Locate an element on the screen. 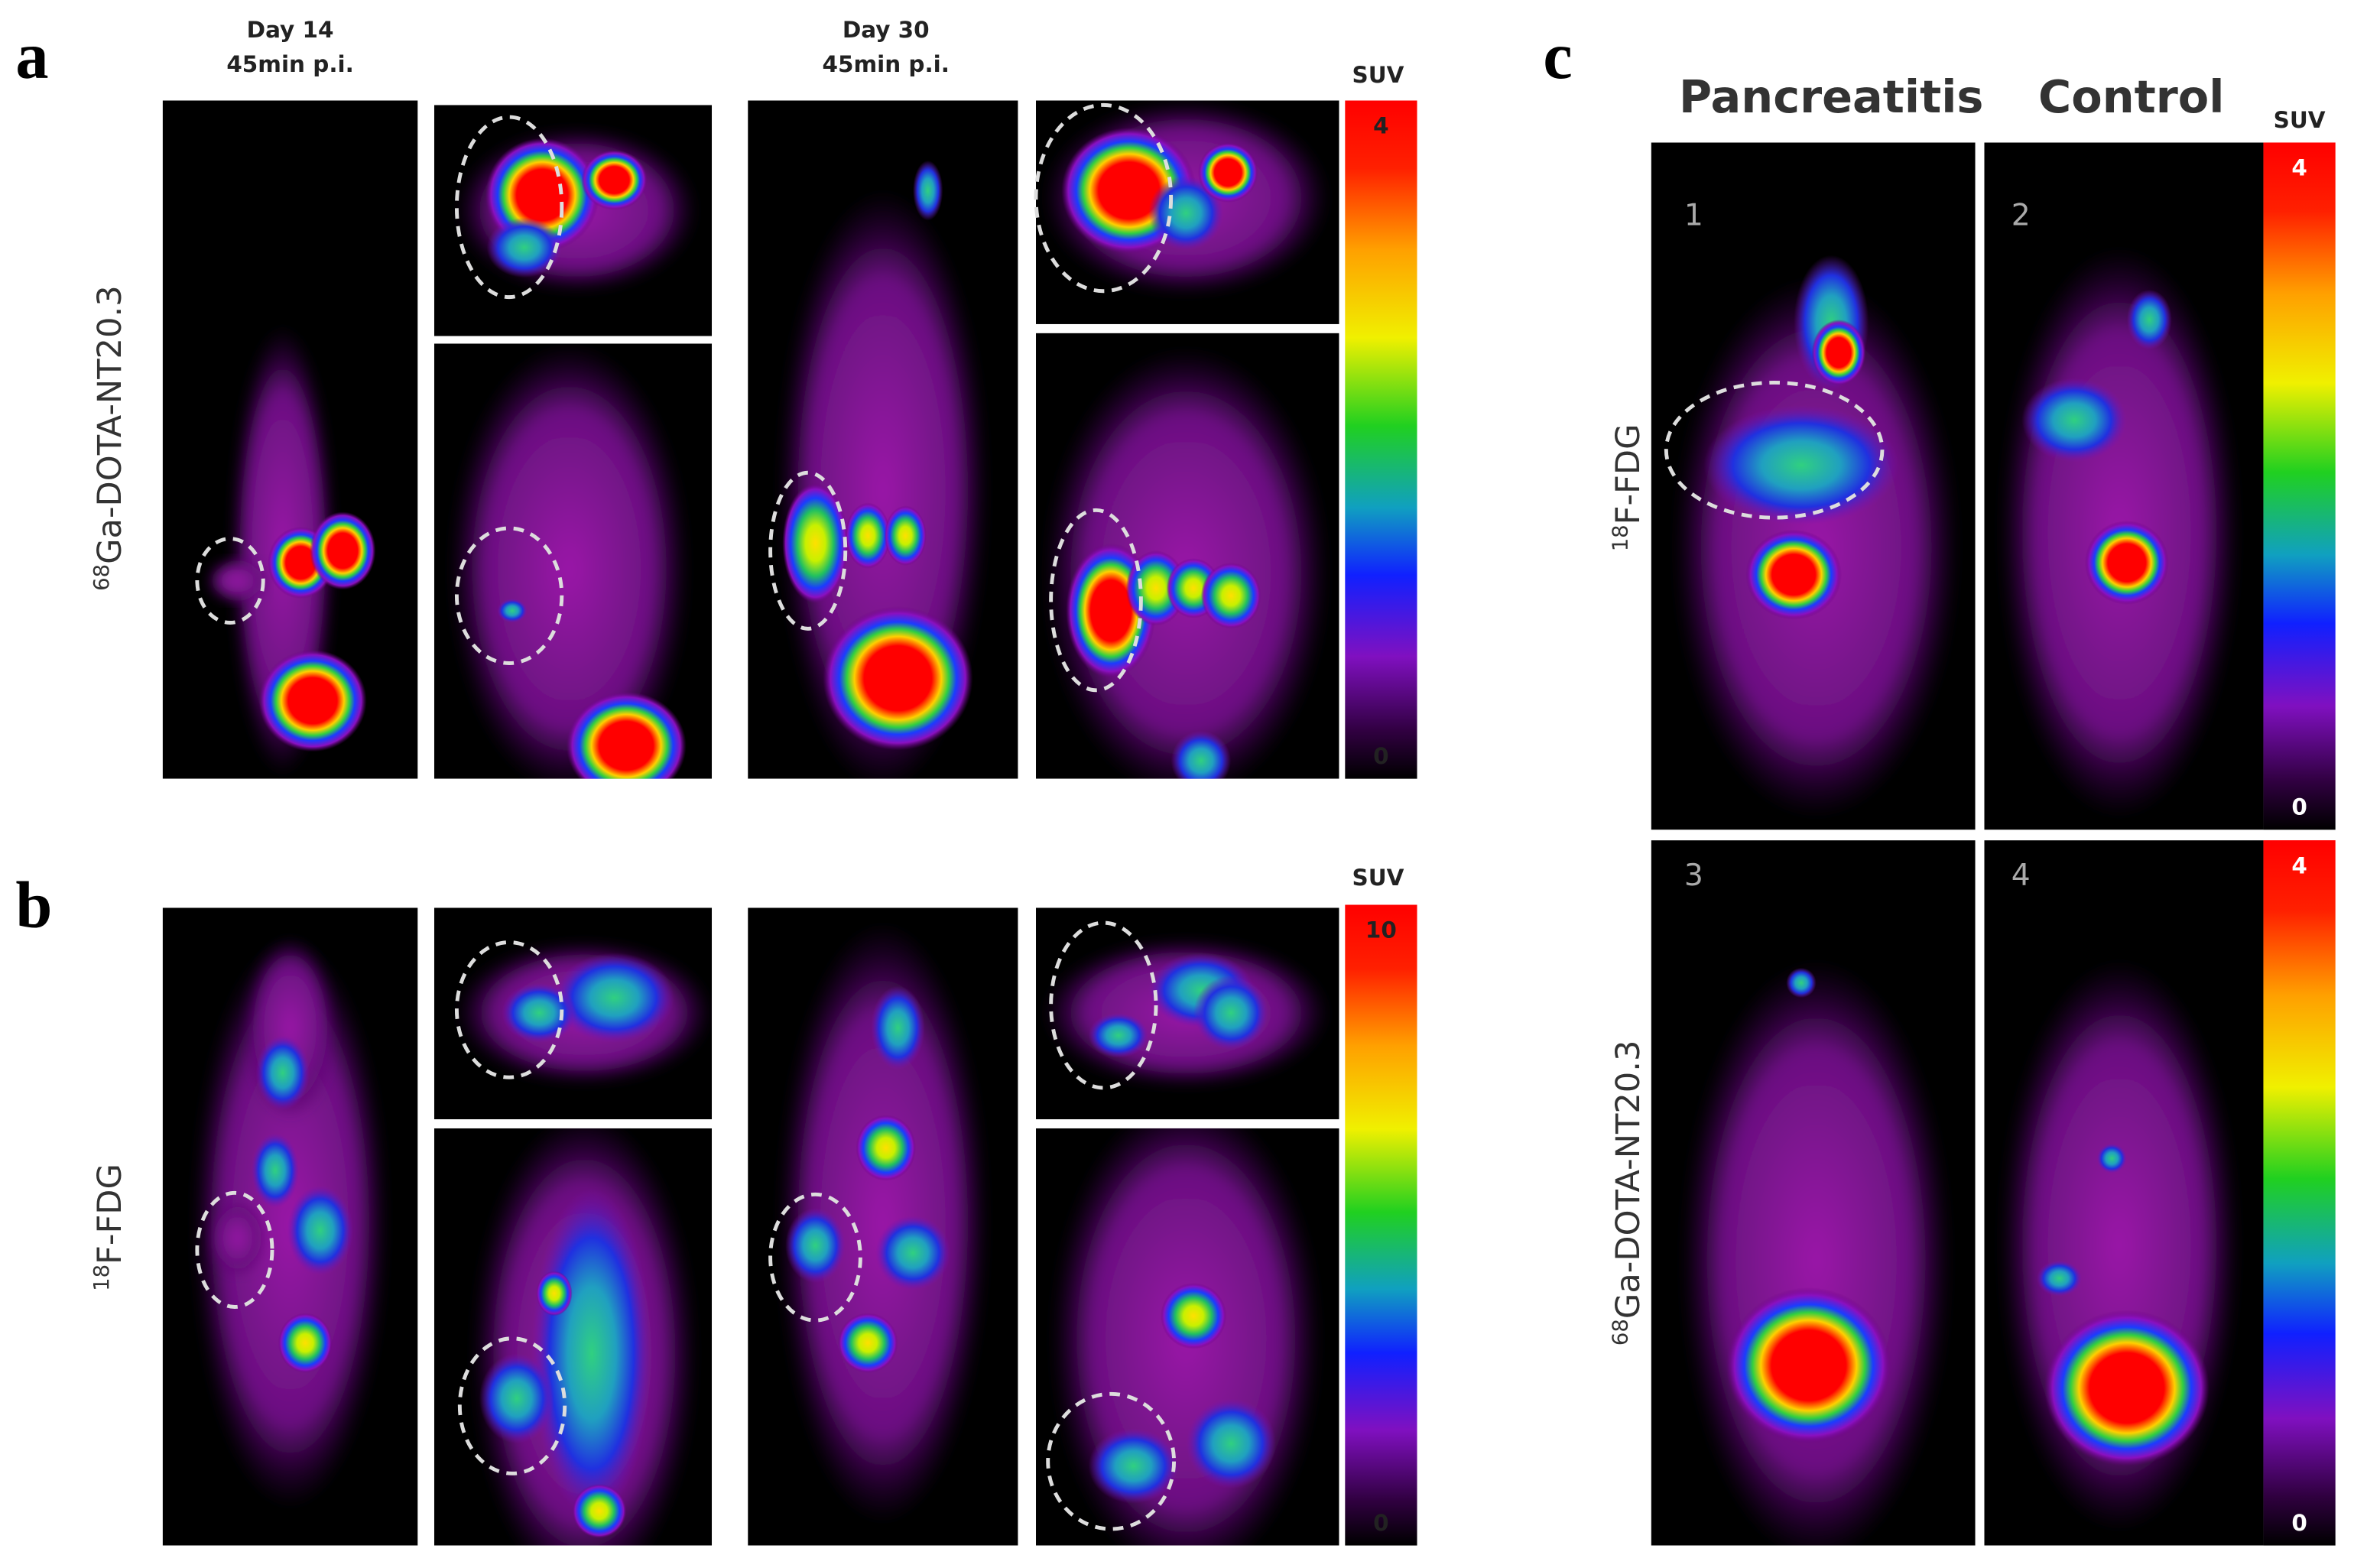 The height and width of the screenshot is (1568, 2354). panel-label: c is located at coordinates (1557, 56).